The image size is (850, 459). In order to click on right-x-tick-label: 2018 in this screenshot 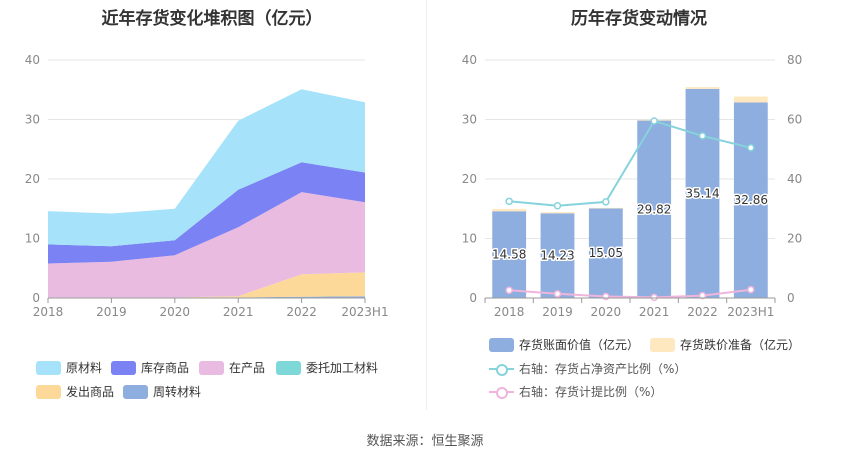, I will do `click(509, 312)`.